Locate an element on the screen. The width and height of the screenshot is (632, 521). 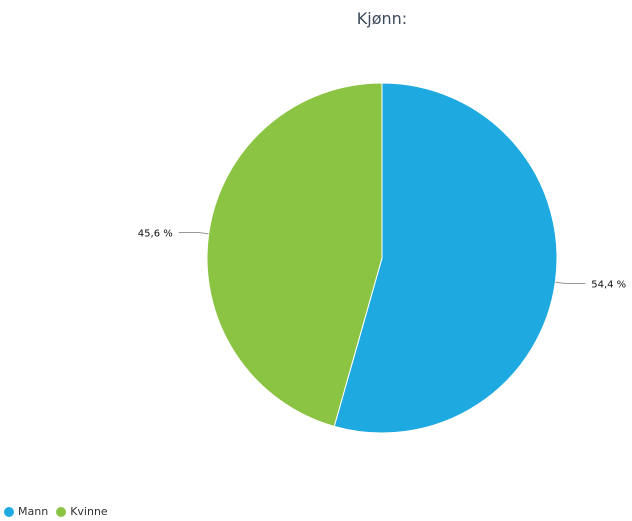
legend-item-kvinne: Kvinne is located at coordinates (82, 511).